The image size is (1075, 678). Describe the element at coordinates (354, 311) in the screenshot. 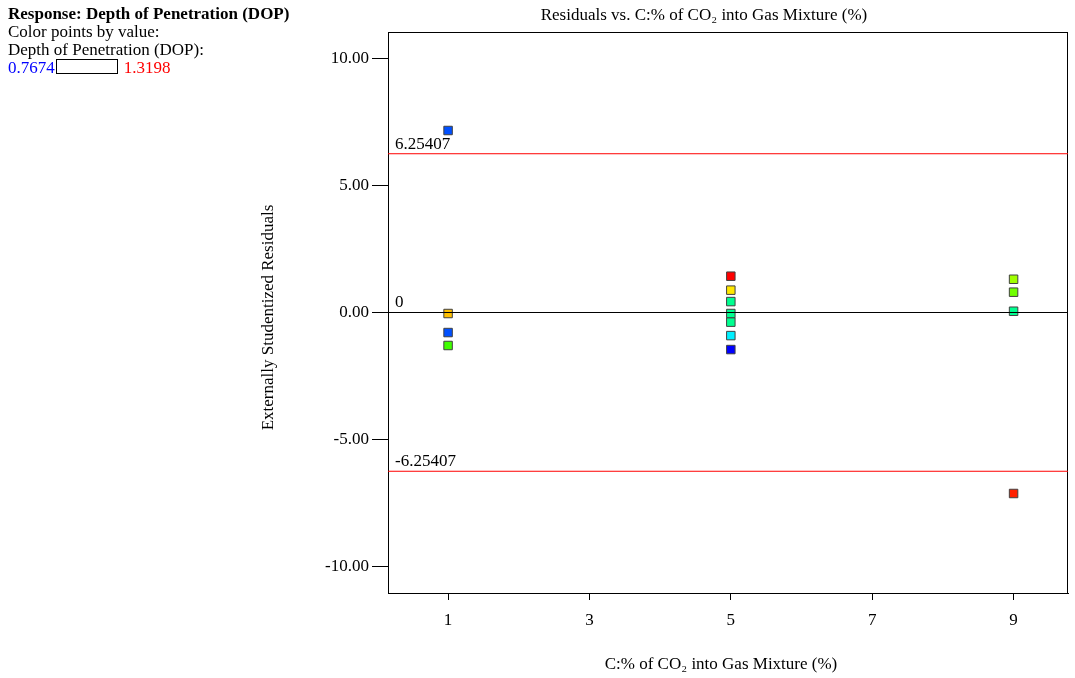

I see `y-tick-label: 0.00` at that location.